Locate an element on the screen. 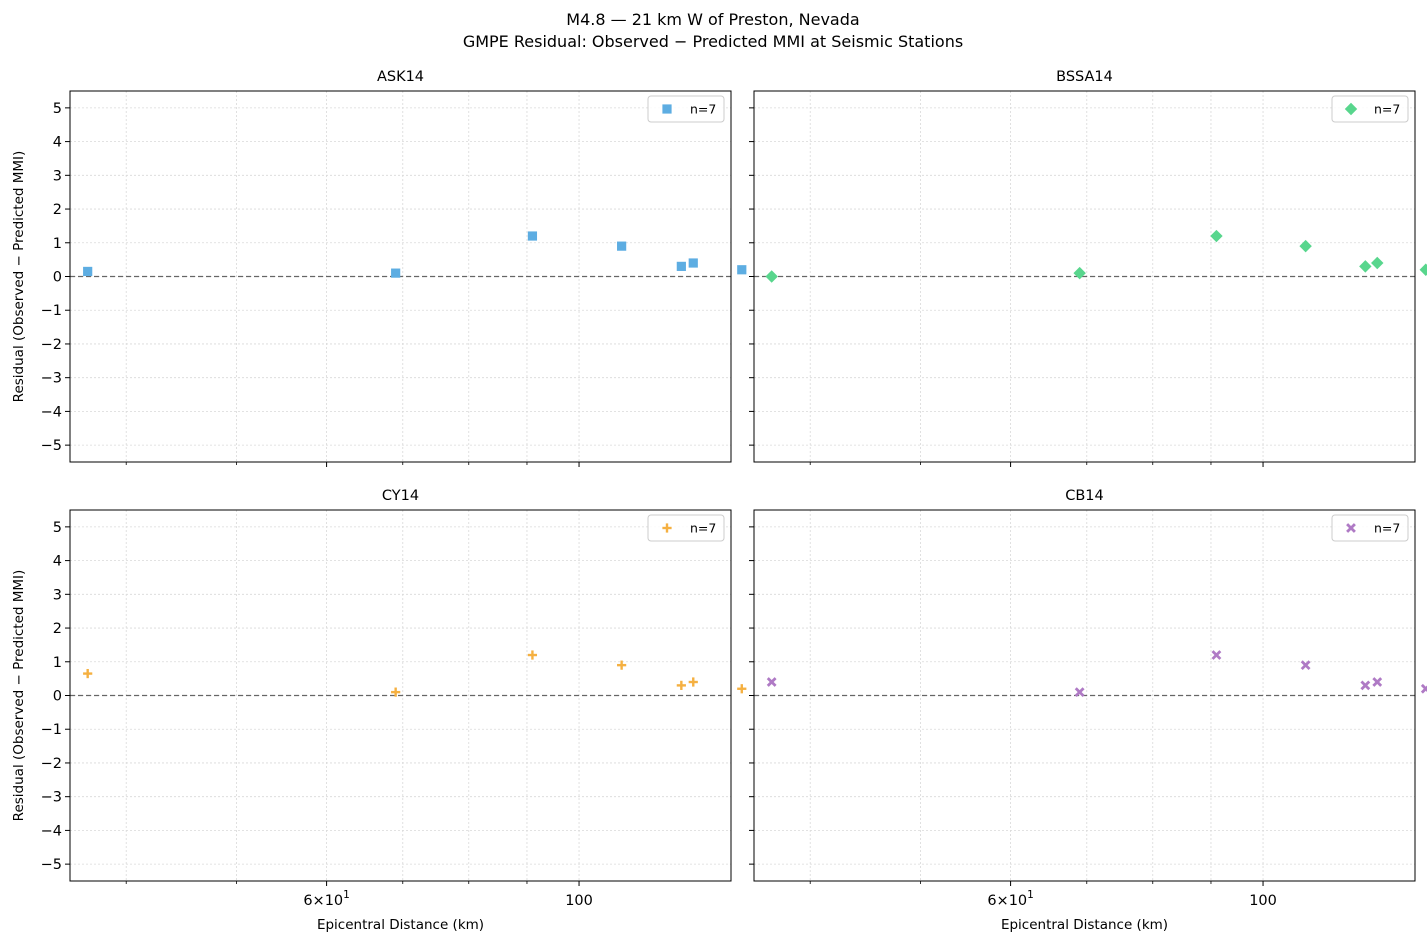  subplot-title: ASK14 is located at coordinates (400, 77).